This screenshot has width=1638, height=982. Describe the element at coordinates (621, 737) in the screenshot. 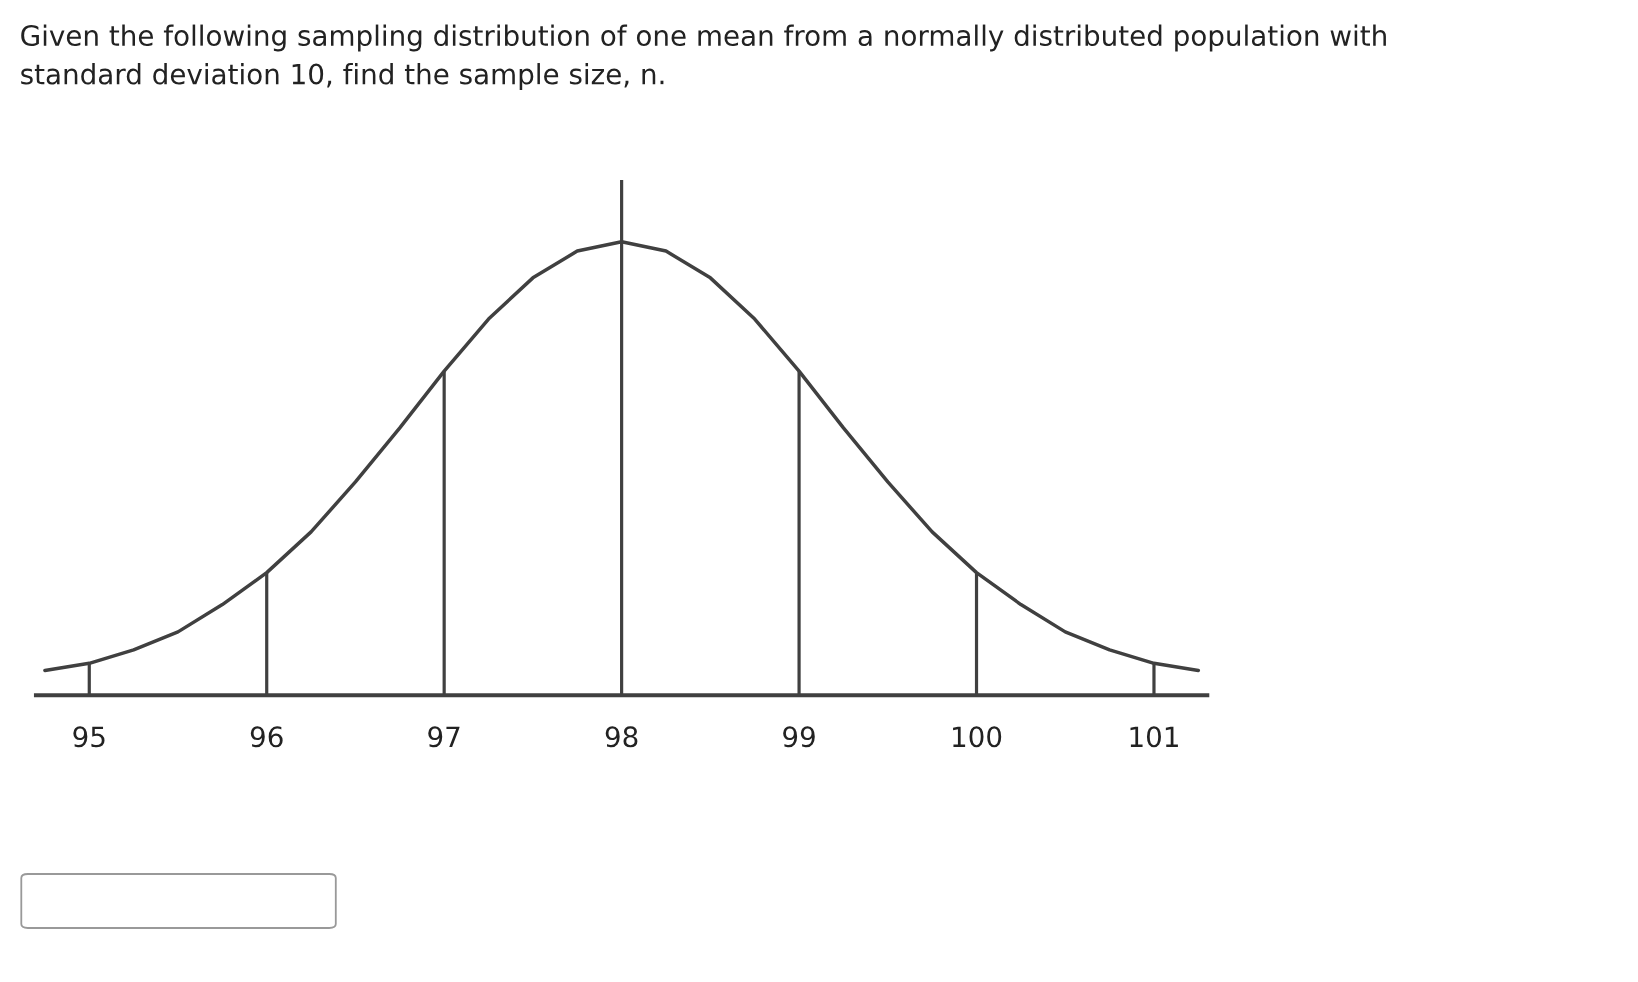

I see `x-tick-label: 98` at that location.